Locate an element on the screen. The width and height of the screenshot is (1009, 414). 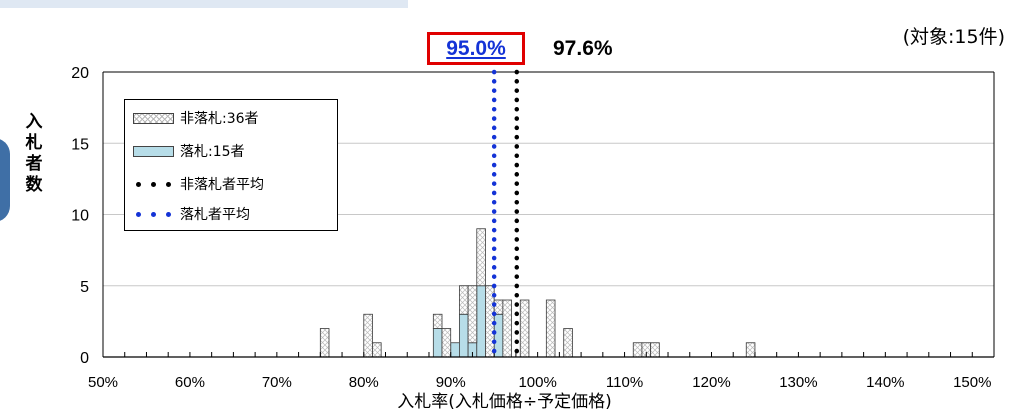
legend-item-winners: 落札:15者 is located at coordinates (189, 151).